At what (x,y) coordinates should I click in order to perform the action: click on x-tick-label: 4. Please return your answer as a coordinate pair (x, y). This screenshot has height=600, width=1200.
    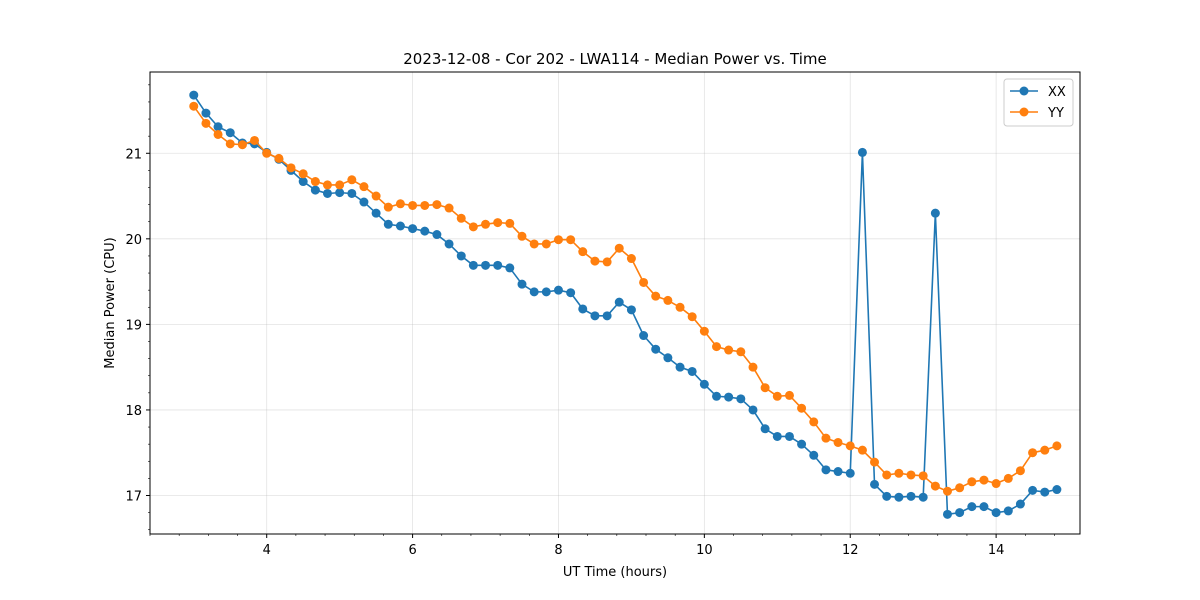
    Looking at the image, I should click on (267, 550).